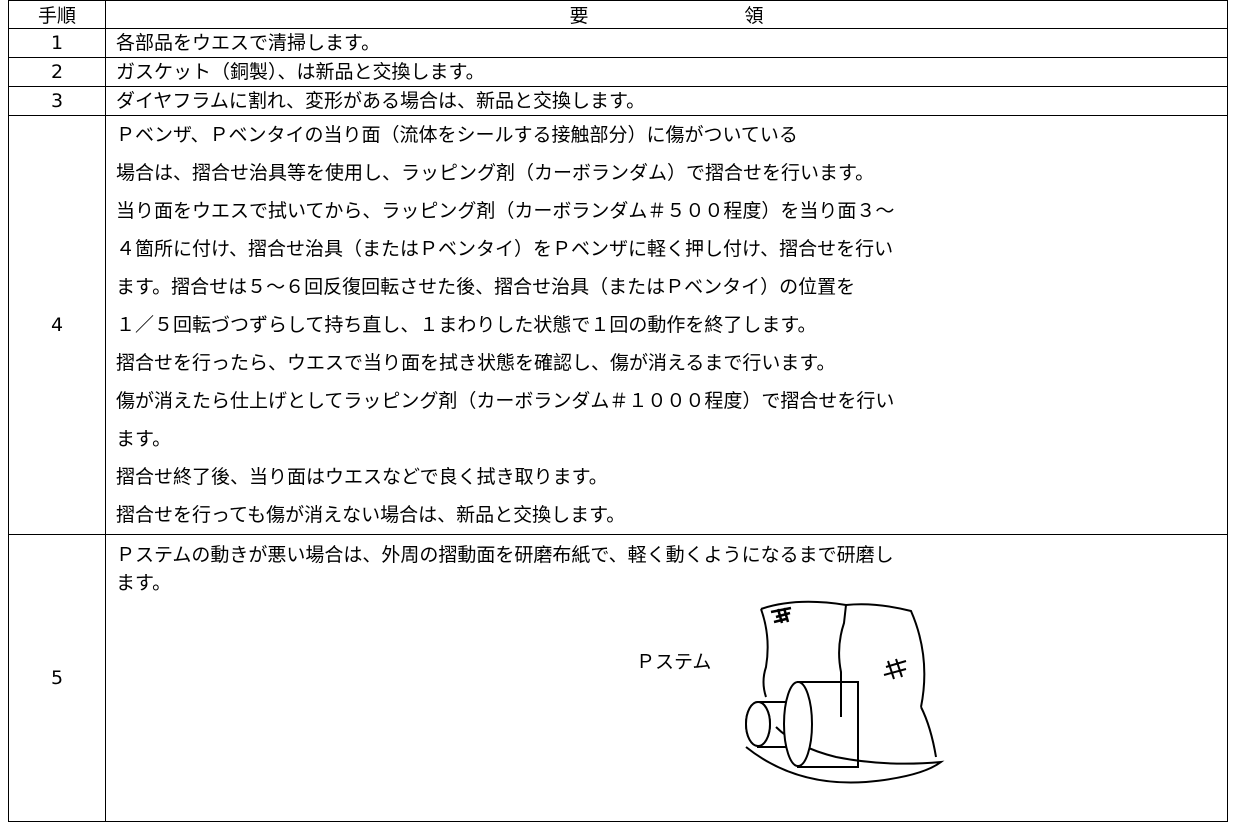 Image resolution: width=1235 pixels, height=822 pixels. Describe the element at coordinates (666, 14) in the screenshot. I see `header-cell: 要 領` at that location.